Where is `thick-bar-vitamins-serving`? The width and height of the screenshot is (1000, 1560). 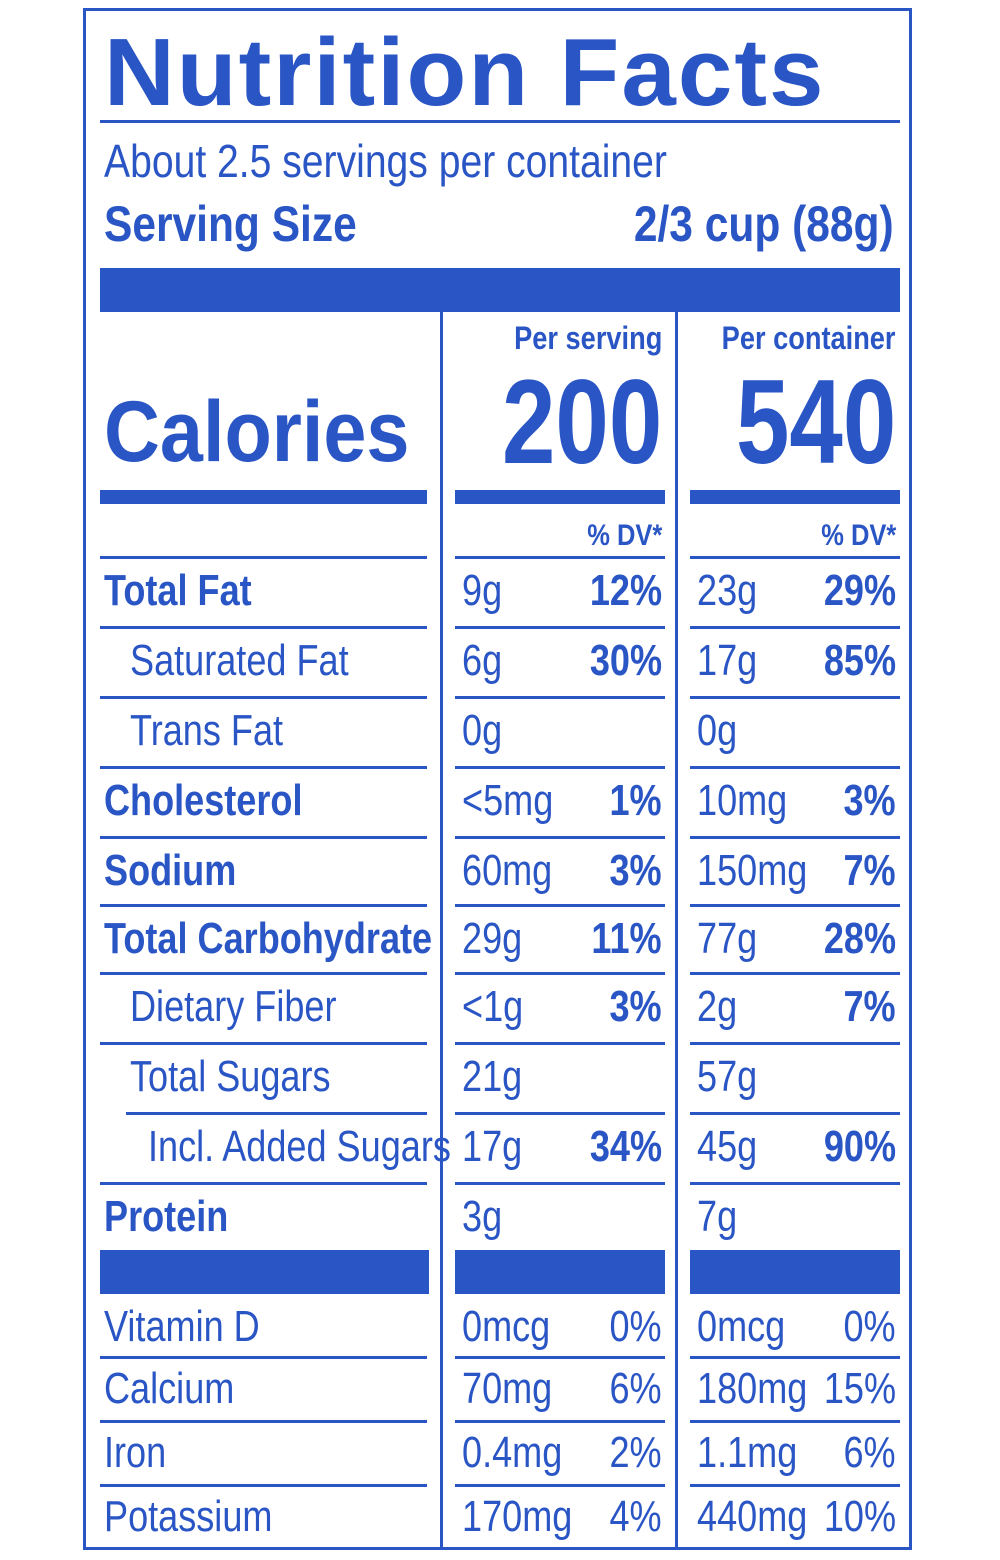
thick-bar-vitamins-serving is located at coordinates (560, 1272).